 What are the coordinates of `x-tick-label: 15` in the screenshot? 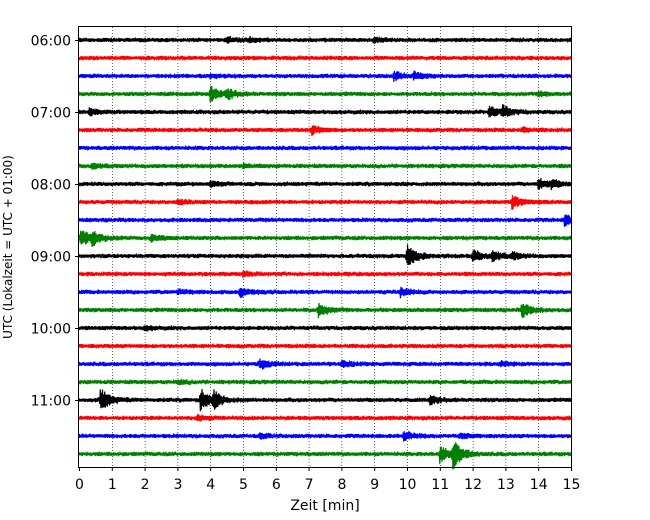 It's located at (572, 485).